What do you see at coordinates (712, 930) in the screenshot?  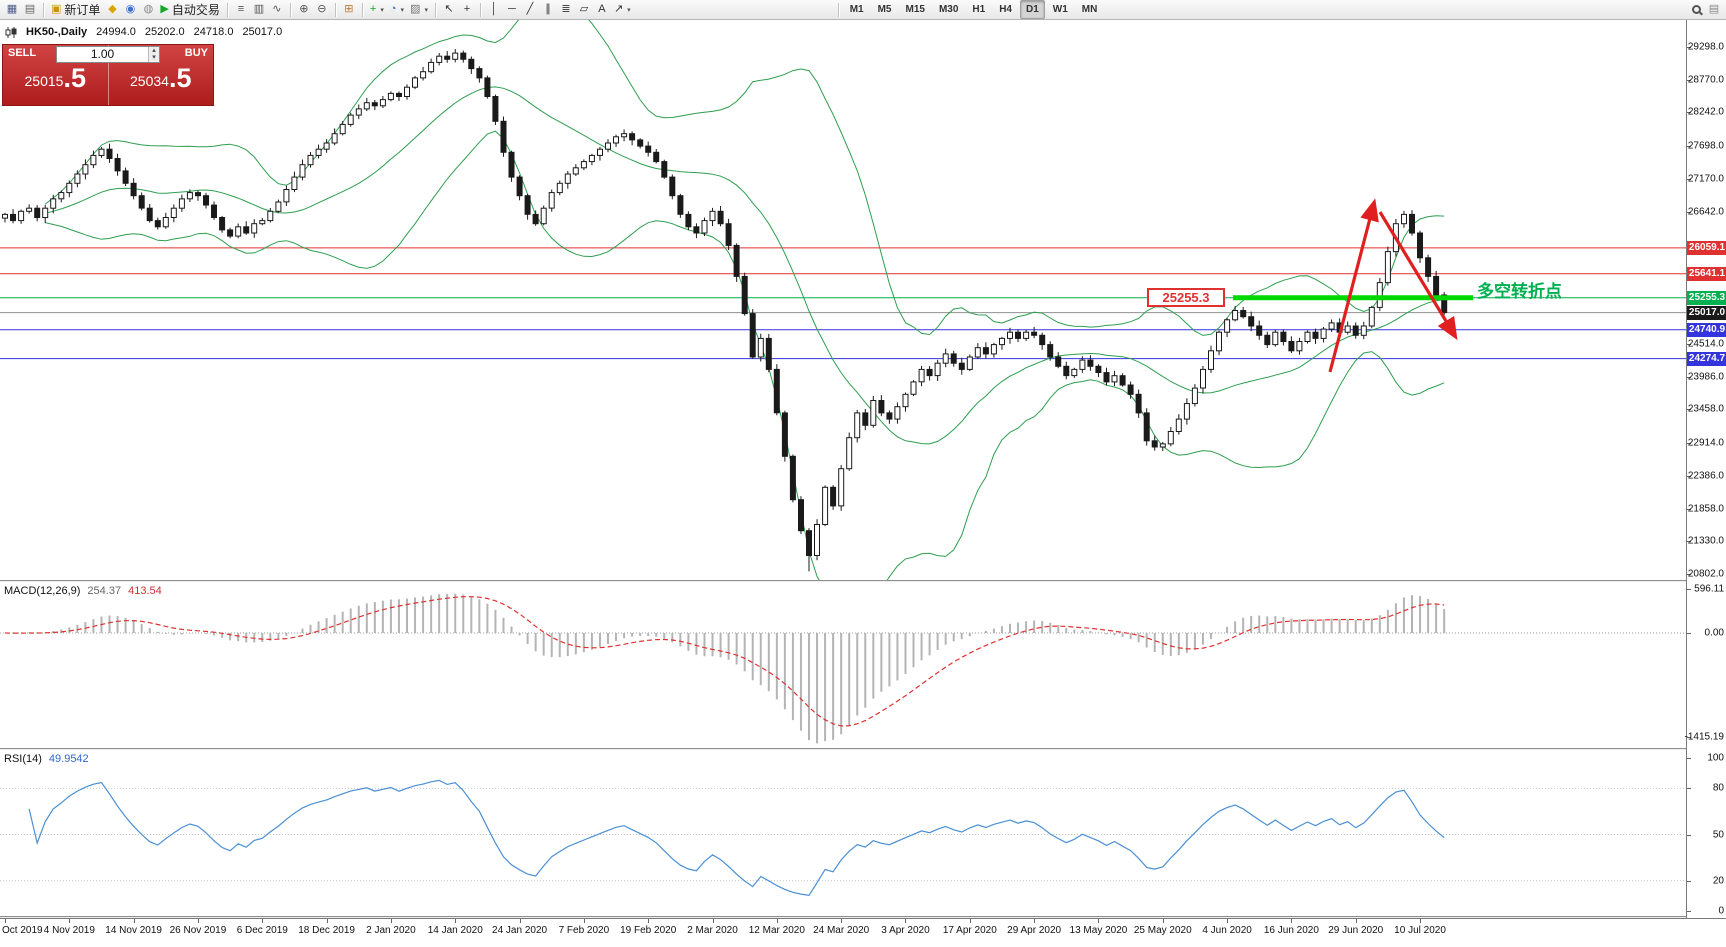 I see `date-label: 2 Mar 2020` at bounding box center [712, 930].